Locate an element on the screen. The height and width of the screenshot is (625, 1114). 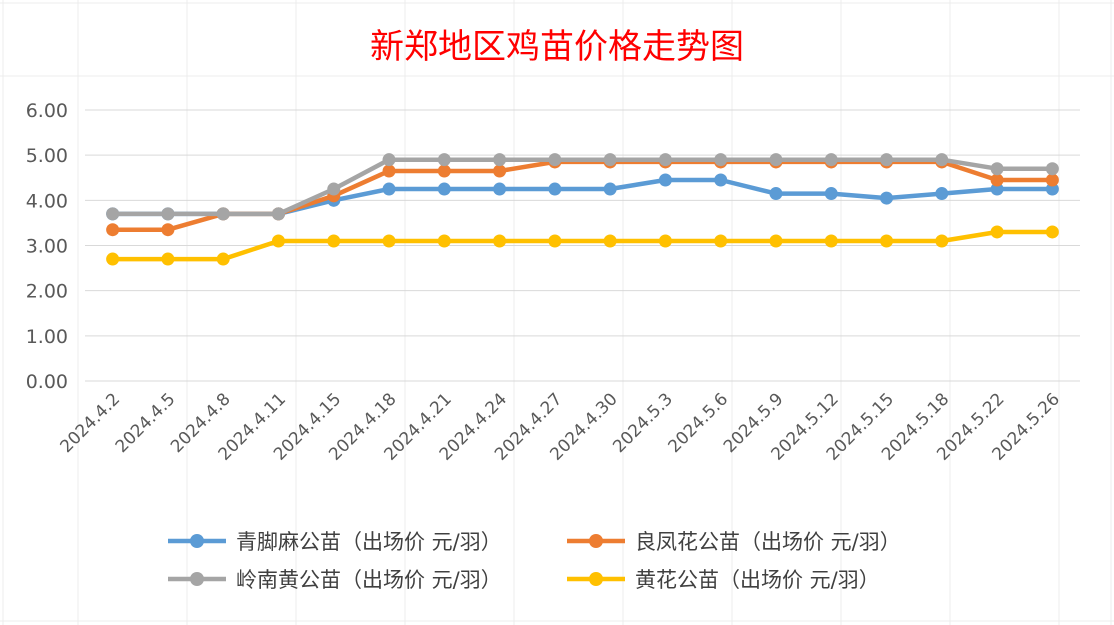
y-axis-ticks: 0.00 1.00 2.00 3.00 4.00 5.00 6.00 is located at coordinates (47, 246).